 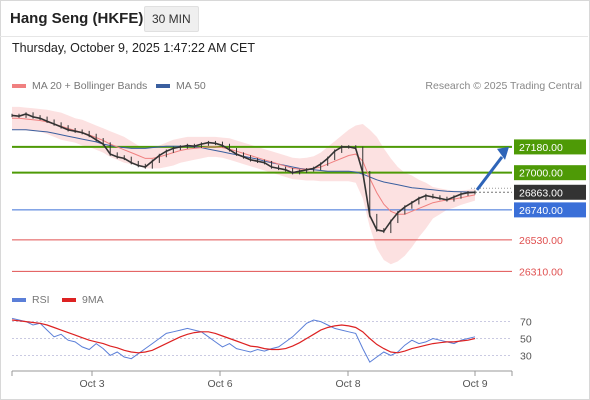 What do you see at coordinates (526, 323) in the screenshot?
I see `rsi-tick-label: 70` at bounding box center [526, 323].